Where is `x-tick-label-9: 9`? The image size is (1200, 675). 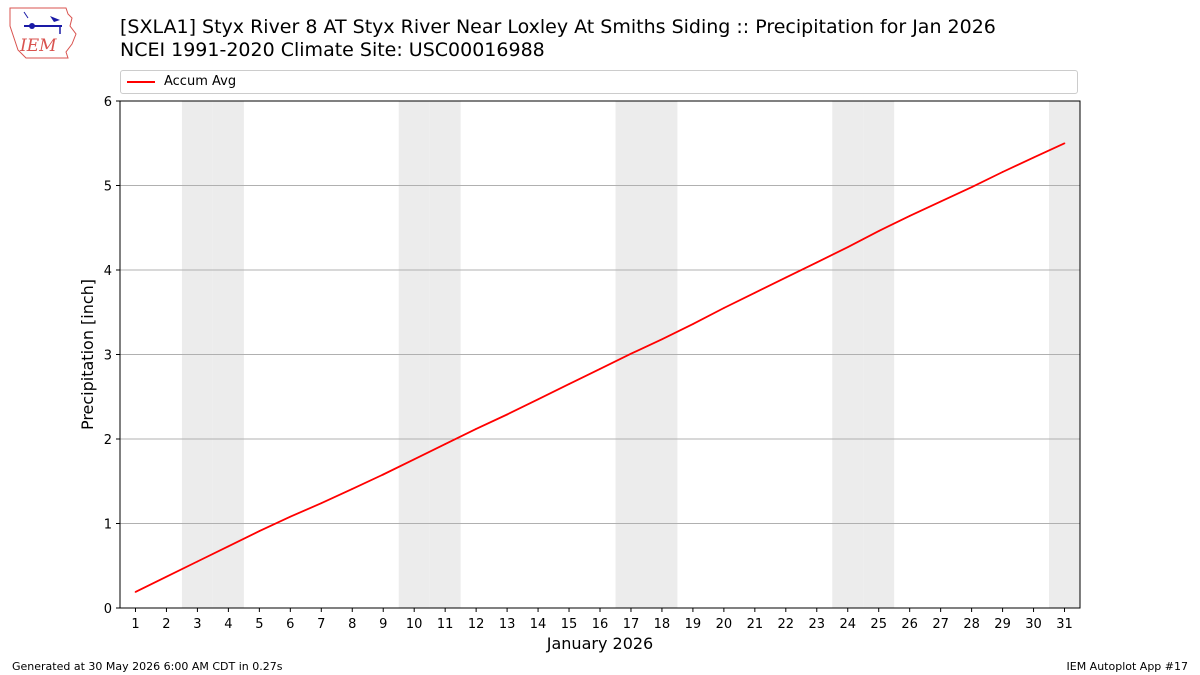 x-tick-label-9: 9 is located at coordinates (383, 624).